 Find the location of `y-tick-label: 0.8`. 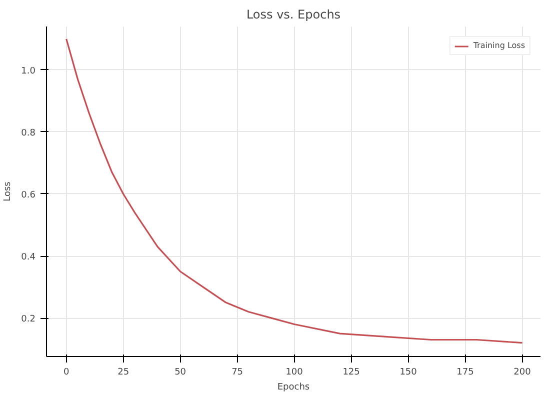

y-tick-label: 0.8 is located at coordinates (28, 133).